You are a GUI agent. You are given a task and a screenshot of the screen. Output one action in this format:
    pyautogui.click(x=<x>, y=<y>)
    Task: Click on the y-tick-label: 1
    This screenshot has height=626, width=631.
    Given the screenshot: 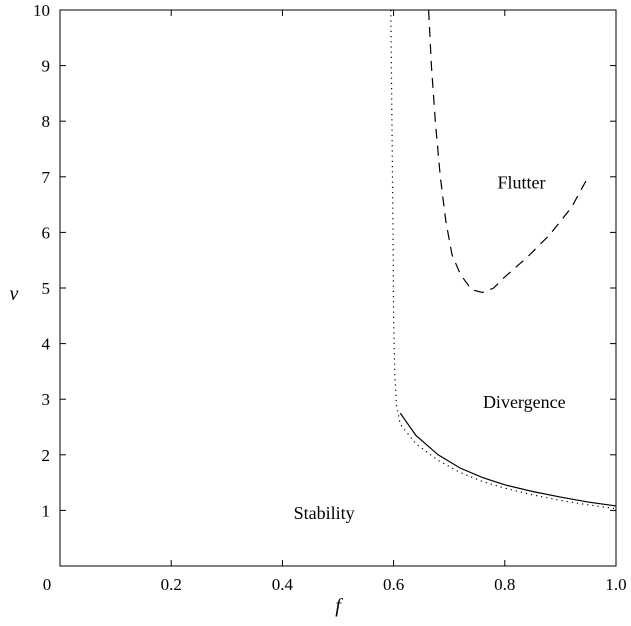 What is the action you would take?
    pyautogui.click(x=46, y=510)
    